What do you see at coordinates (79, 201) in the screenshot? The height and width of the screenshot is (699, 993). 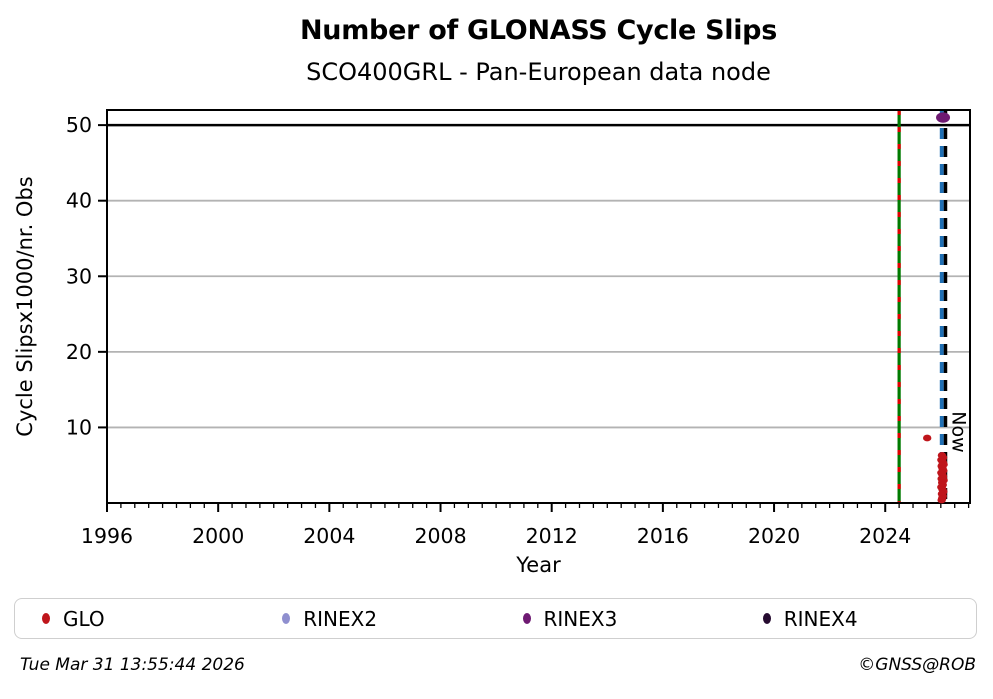 I see `svg-text: 40` at bounding box center [79, 201].